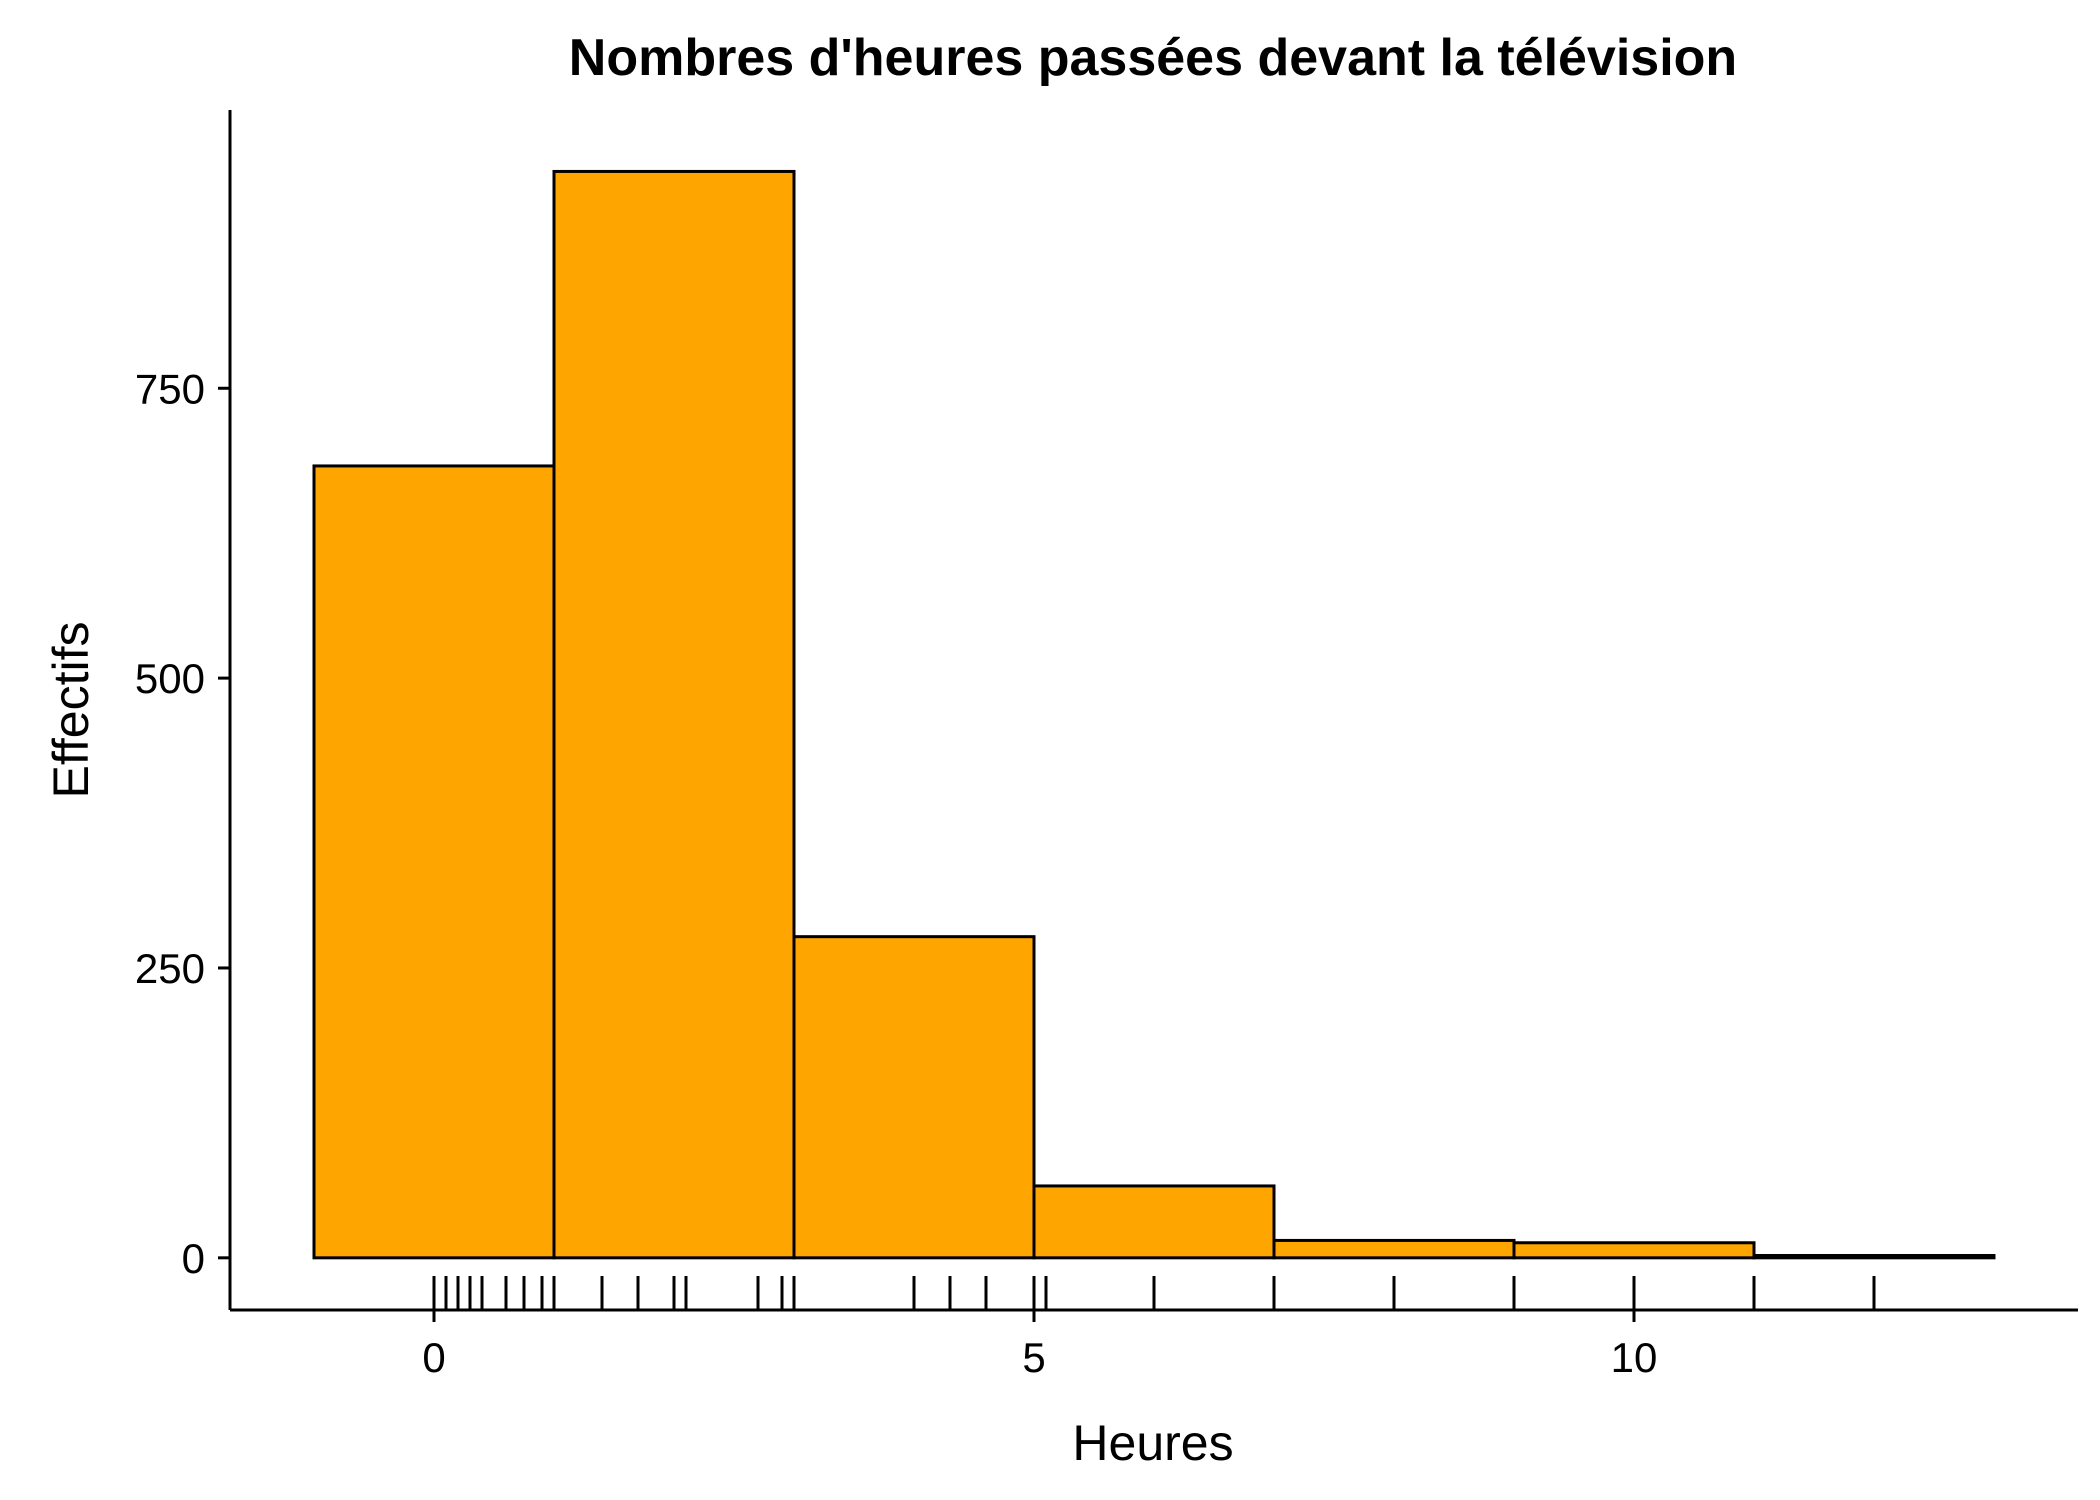  Describe the element at coordinates (193, 1258) in the screenshot. I see `y-tick-label-0: 0` at that location.